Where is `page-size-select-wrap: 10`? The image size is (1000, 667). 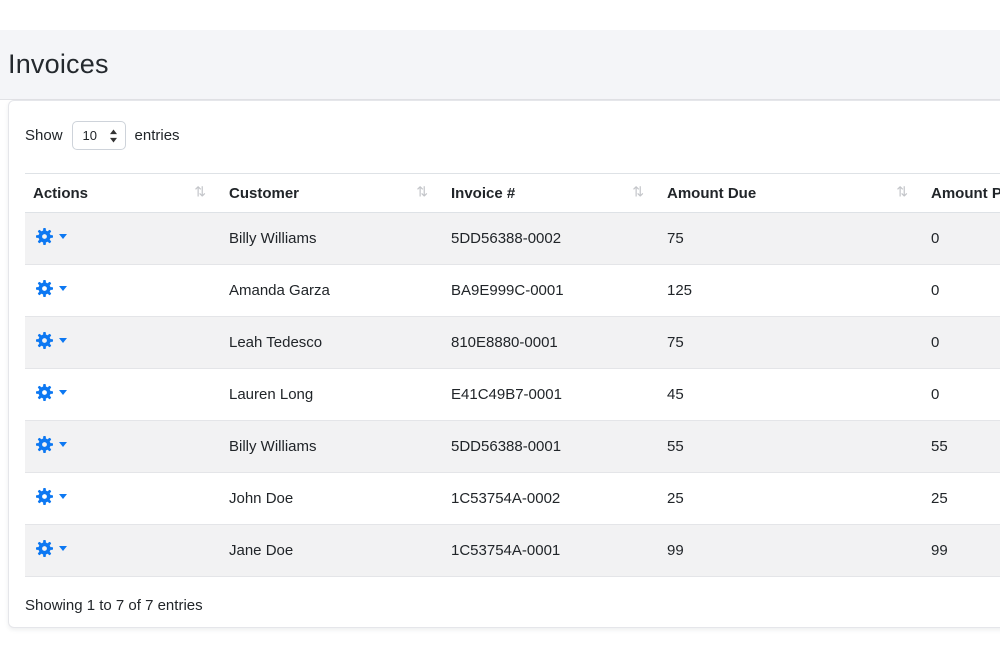 page-size-select-wrap: 10 is located at coordinates (98, 135).